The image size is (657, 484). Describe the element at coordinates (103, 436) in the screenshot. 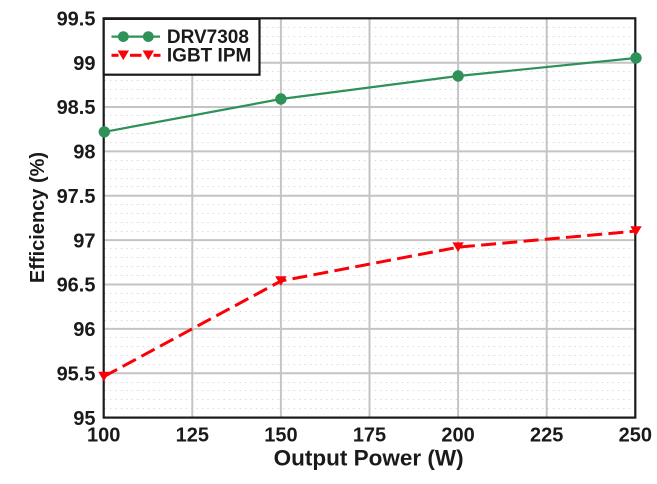

I see `svg-text: 100` at that location.